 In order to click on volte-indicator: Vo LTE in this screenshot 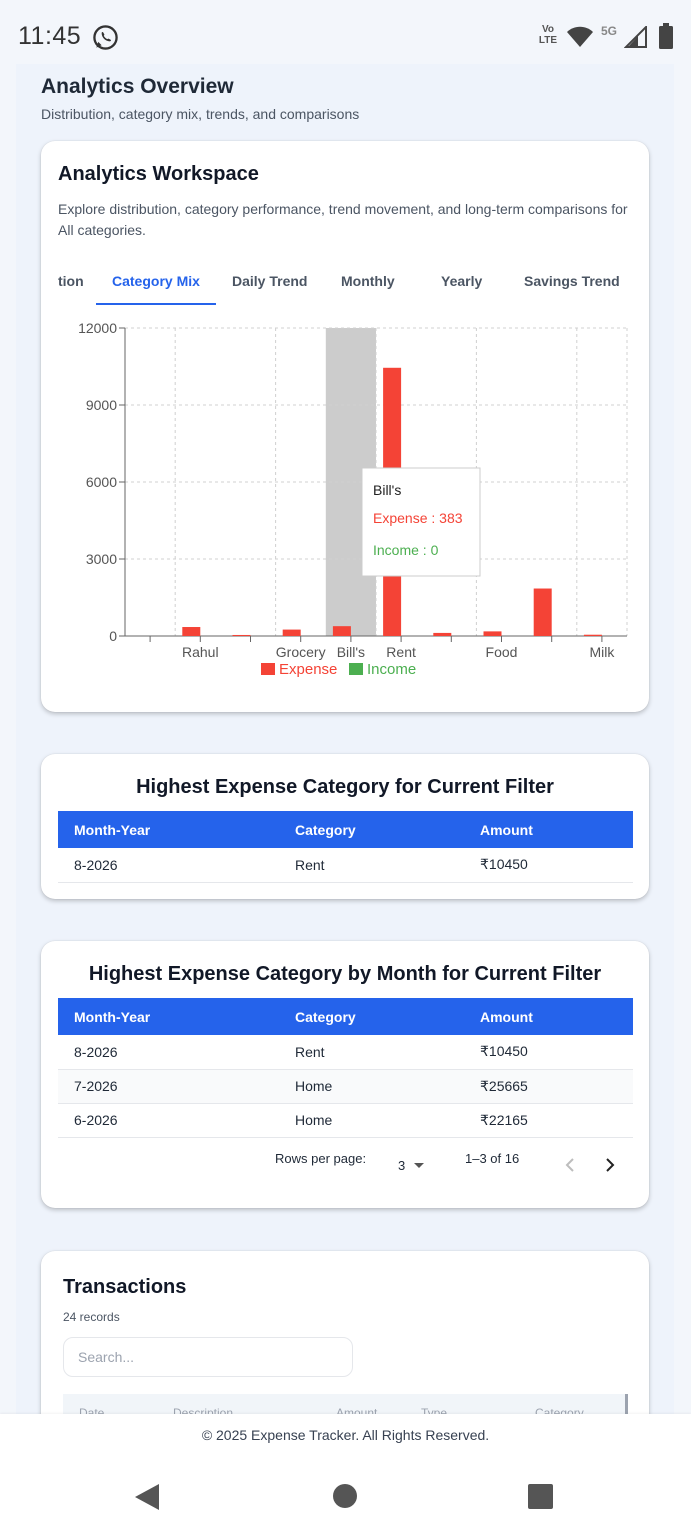, I will do `click(548, 35)`.